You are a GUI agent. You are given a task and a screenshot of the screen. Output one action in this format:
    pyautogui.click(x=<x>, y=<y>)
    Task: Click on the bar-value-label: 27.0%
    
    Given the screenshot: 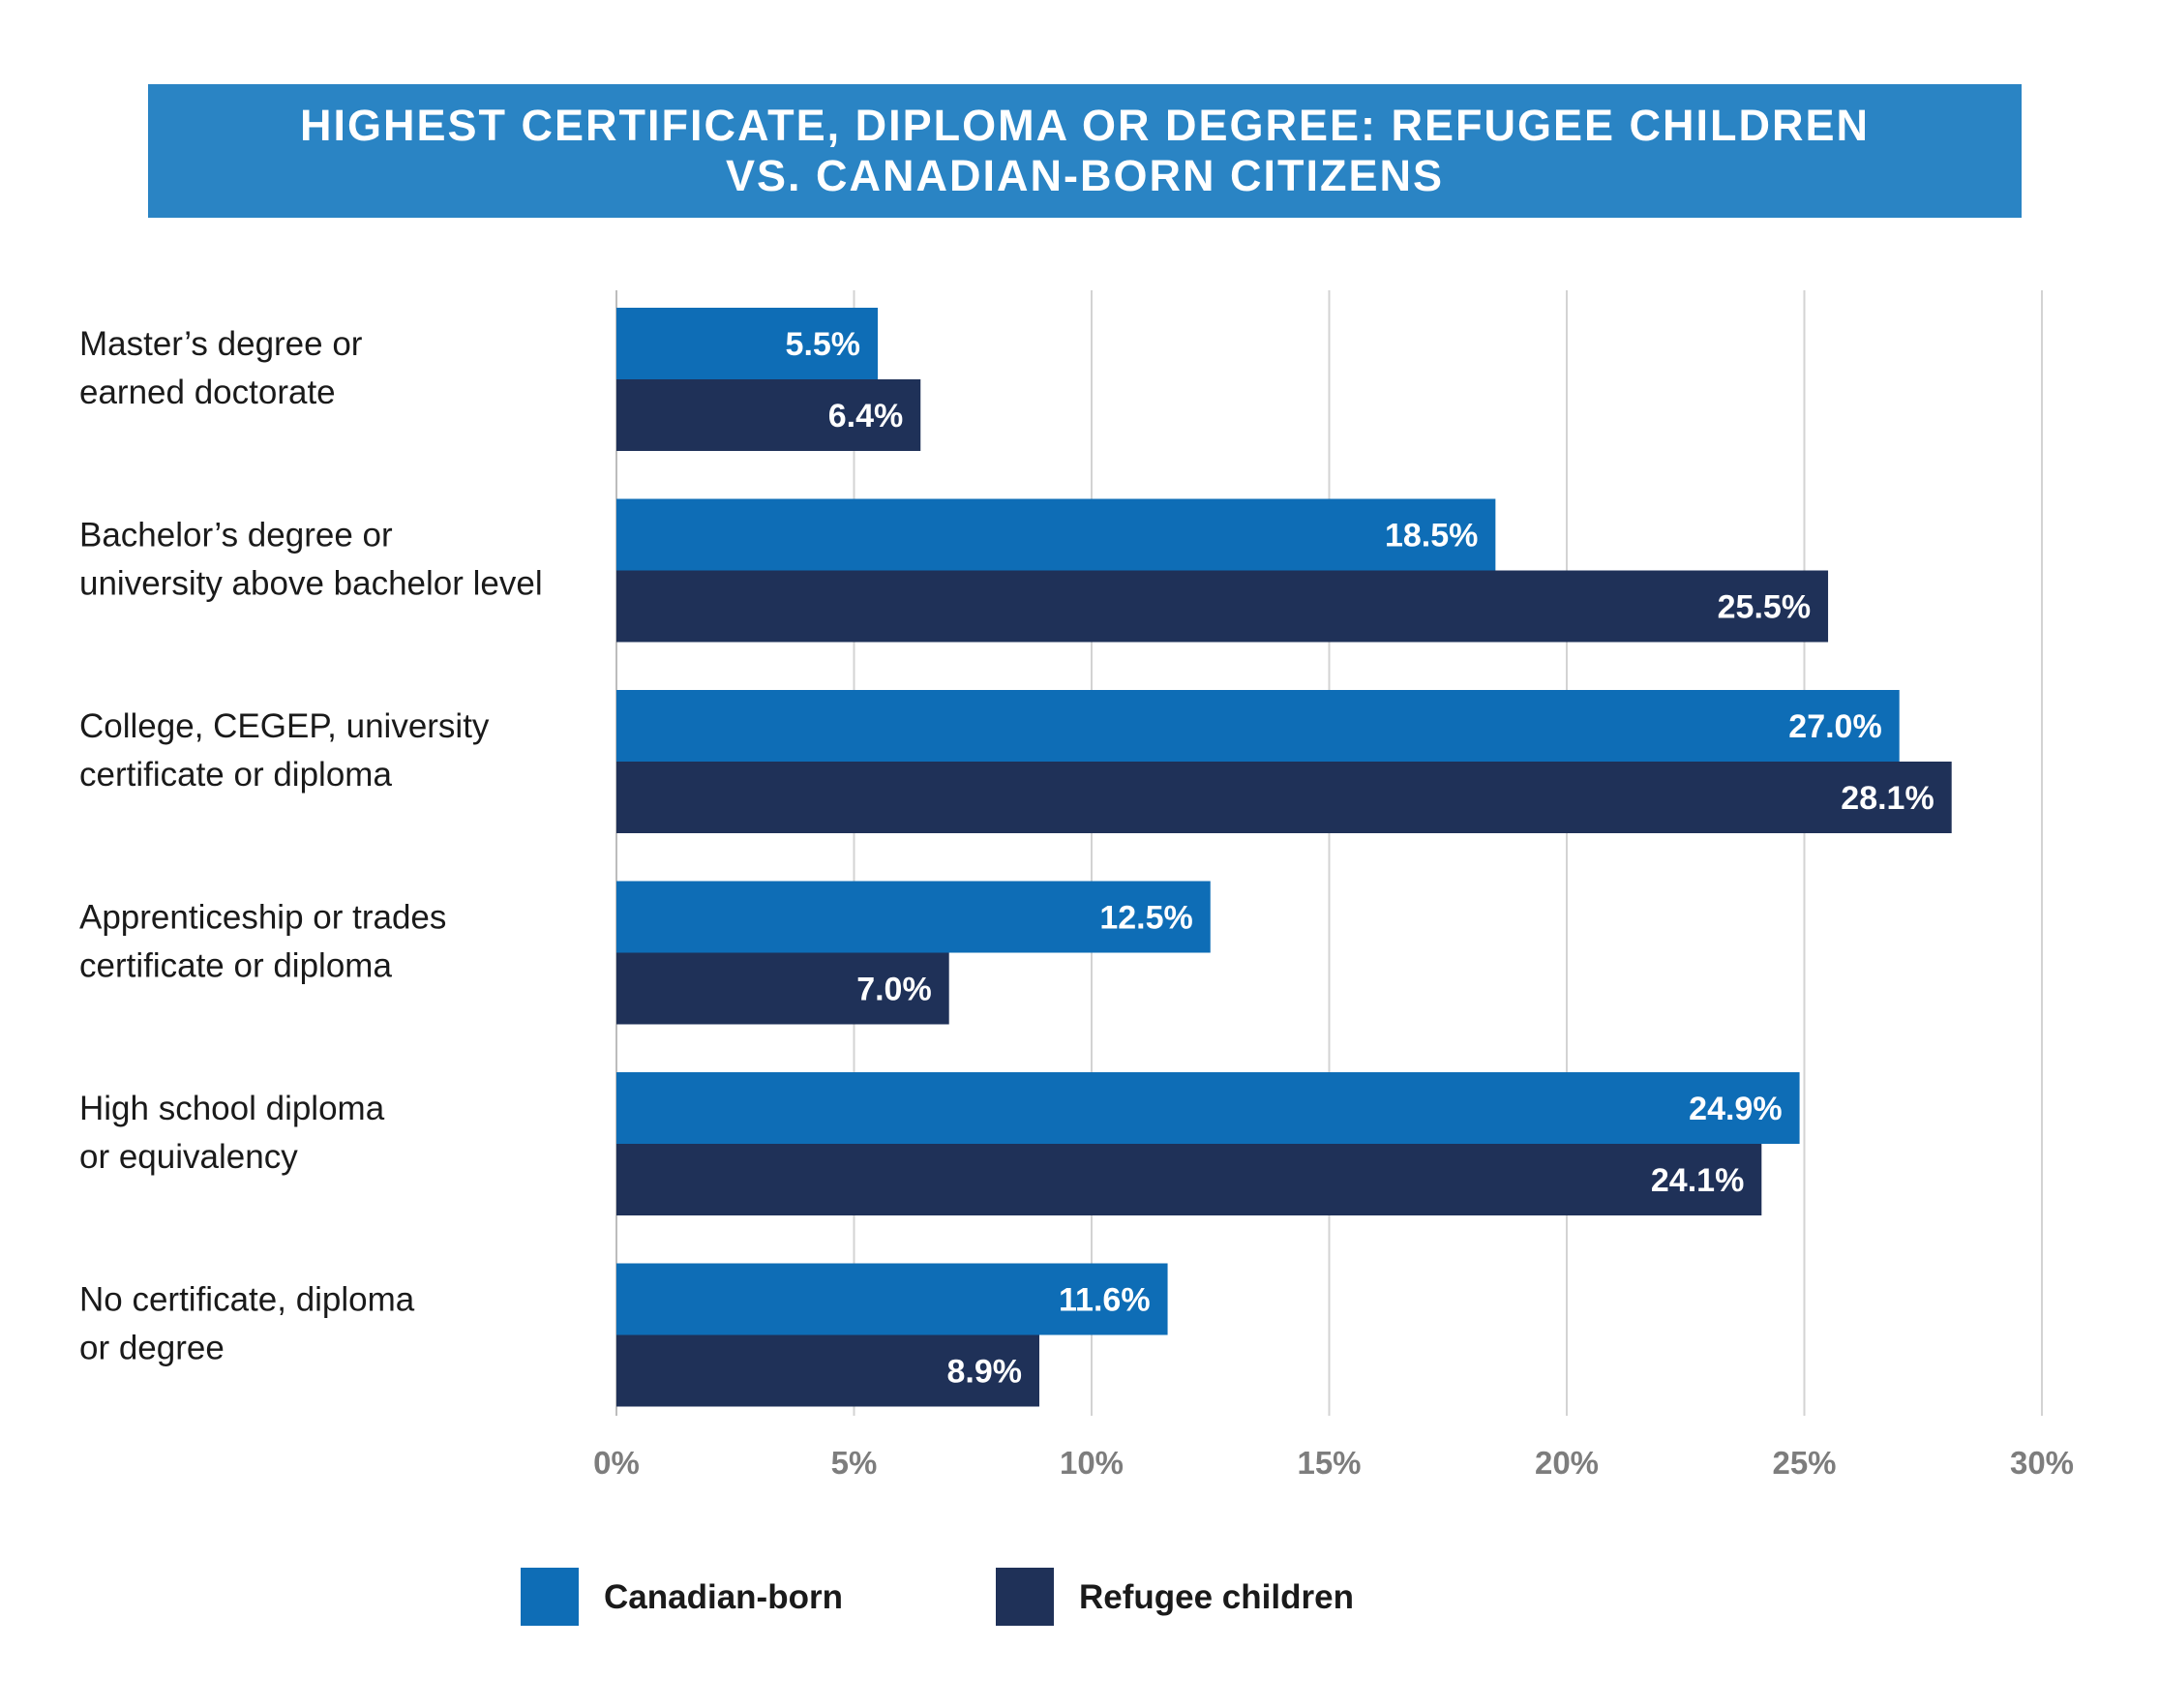 What is the action you would take?
    pyautogui.click(x=1834, y=726)
    